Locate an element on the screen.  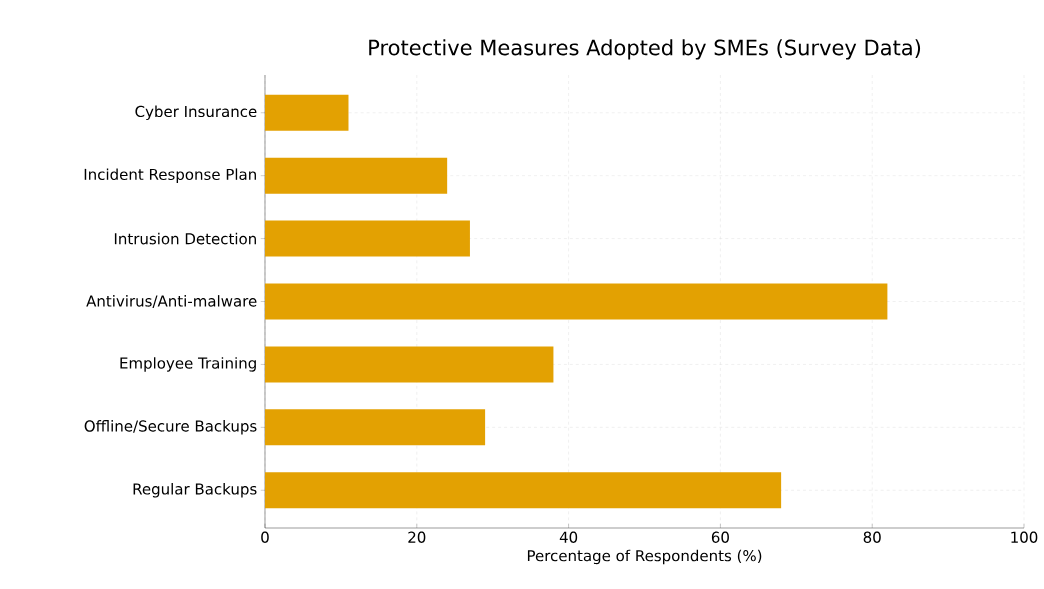
y-tick-label: Intrusion Detection is located at coordinates (185, 238).